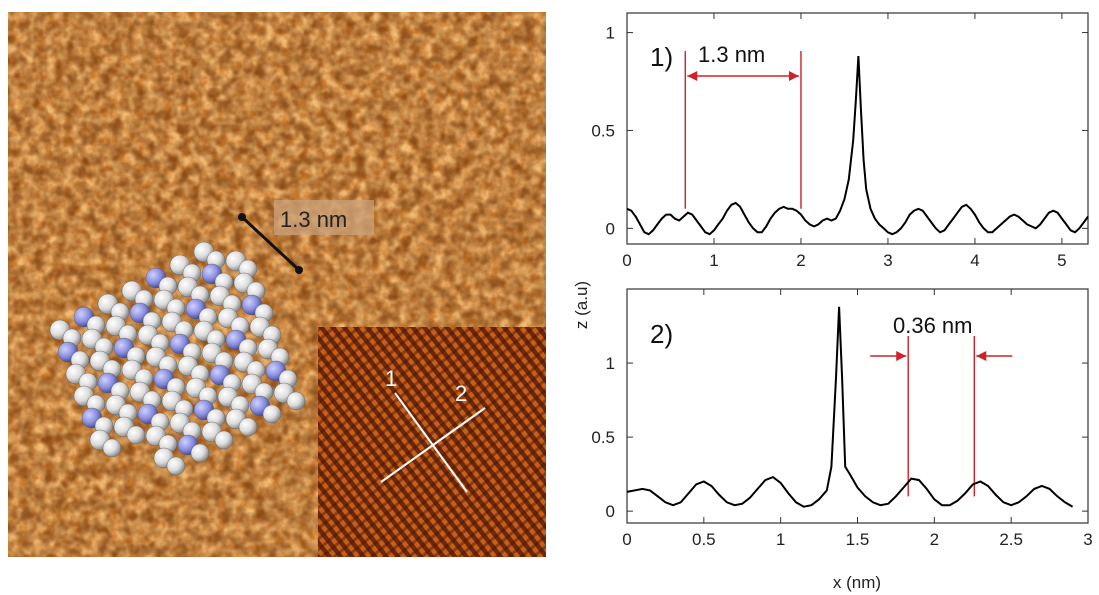 The height and width of the screenshot is (595, 1099). Describe the element at coordinates (857, 582) in the screenshot. I see `x-axis-title: x (nm)` at that location.